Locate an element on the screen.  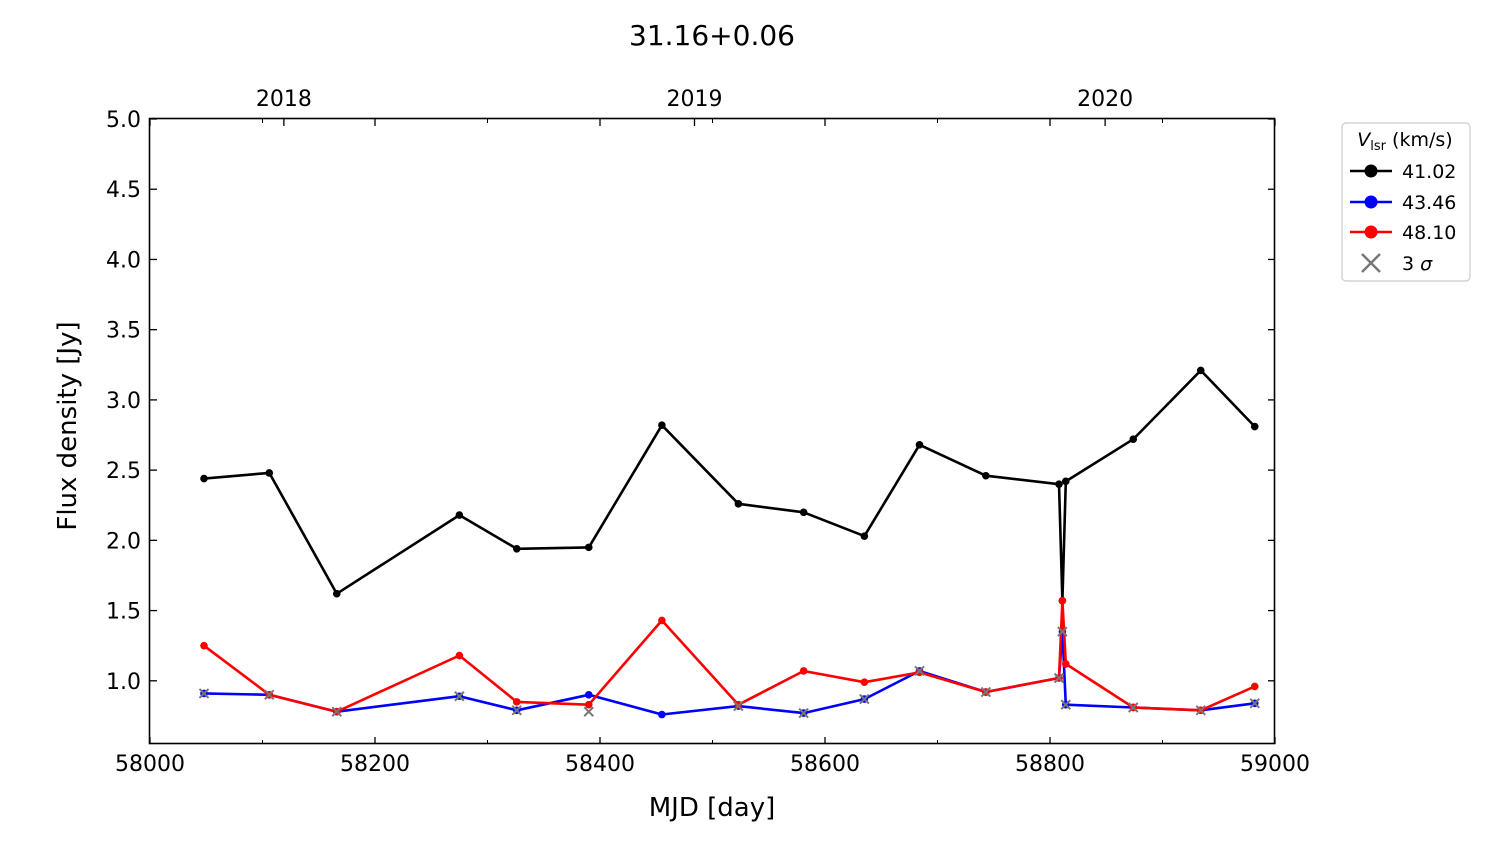
legend-label-sigma: 3 σ is located at coordinates (1417, 264).